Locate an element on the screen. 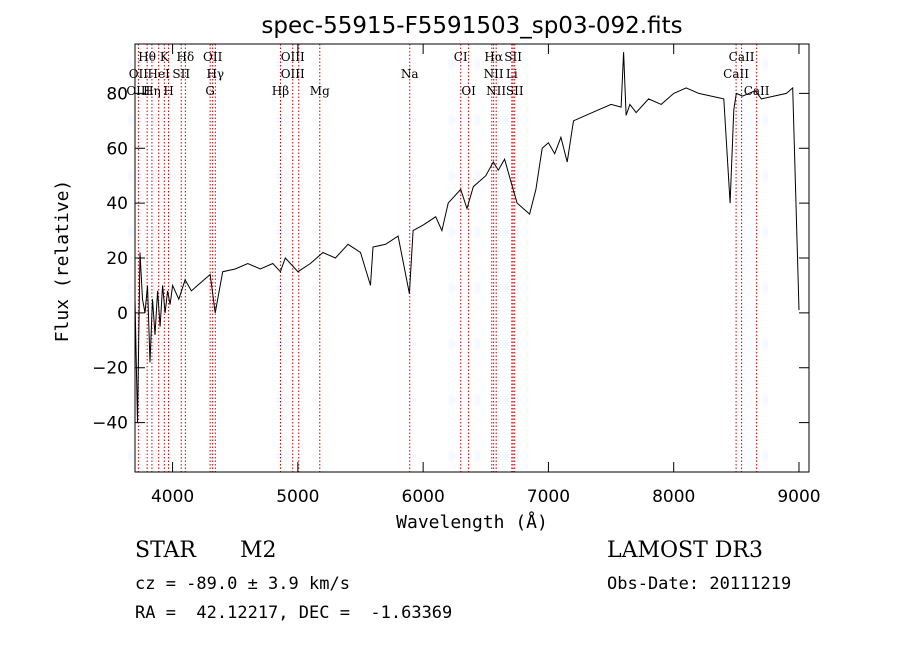 The height and width of the screenshot is (649, 900). obs-date: Obs-Date: 20111219 is located at coordinates (699, 584).